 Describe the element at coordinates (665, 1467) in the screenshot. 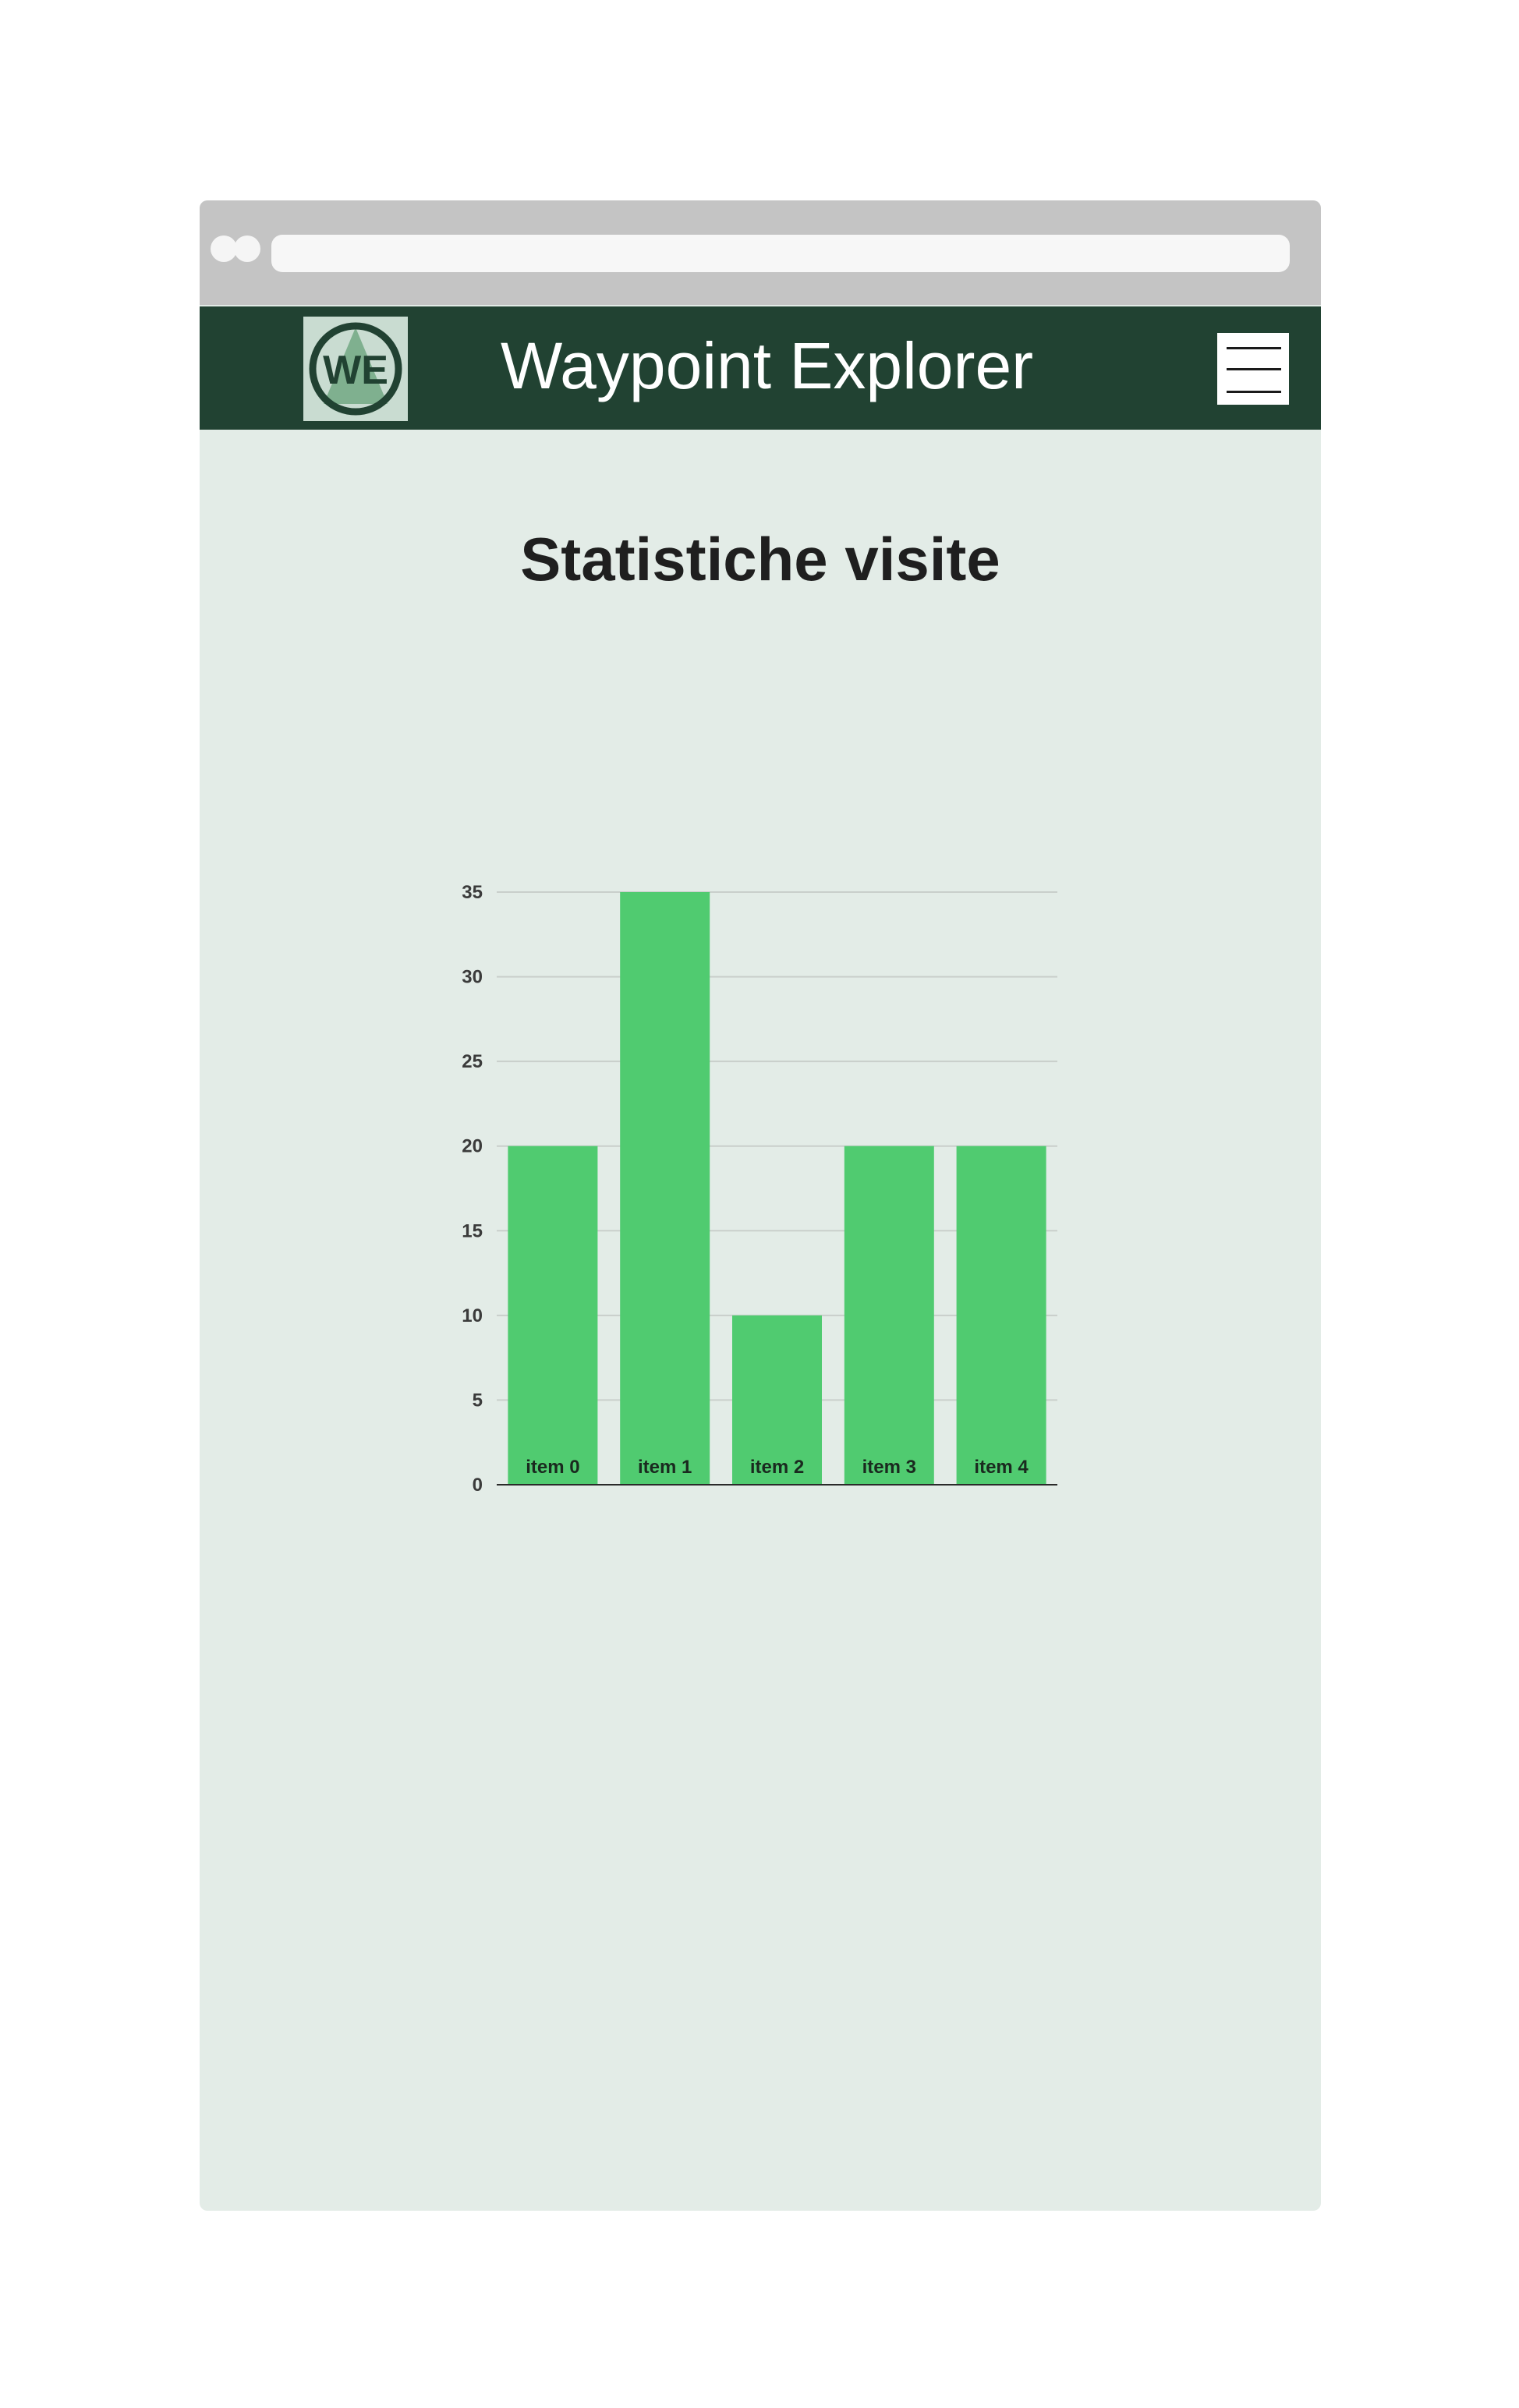

I see `x-category-label: item 1` at that location.